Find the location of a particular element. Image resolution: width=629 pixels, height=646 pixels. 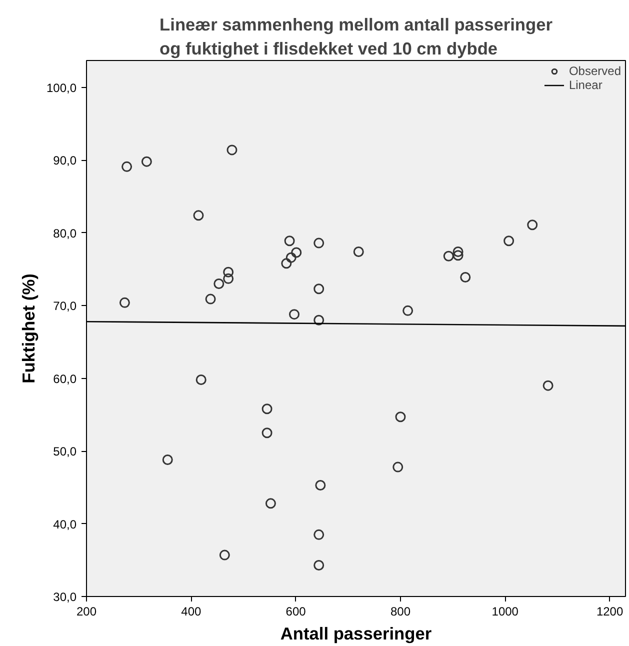

x-axis-title: Antall passeringer is located at coordinates (356, 634).